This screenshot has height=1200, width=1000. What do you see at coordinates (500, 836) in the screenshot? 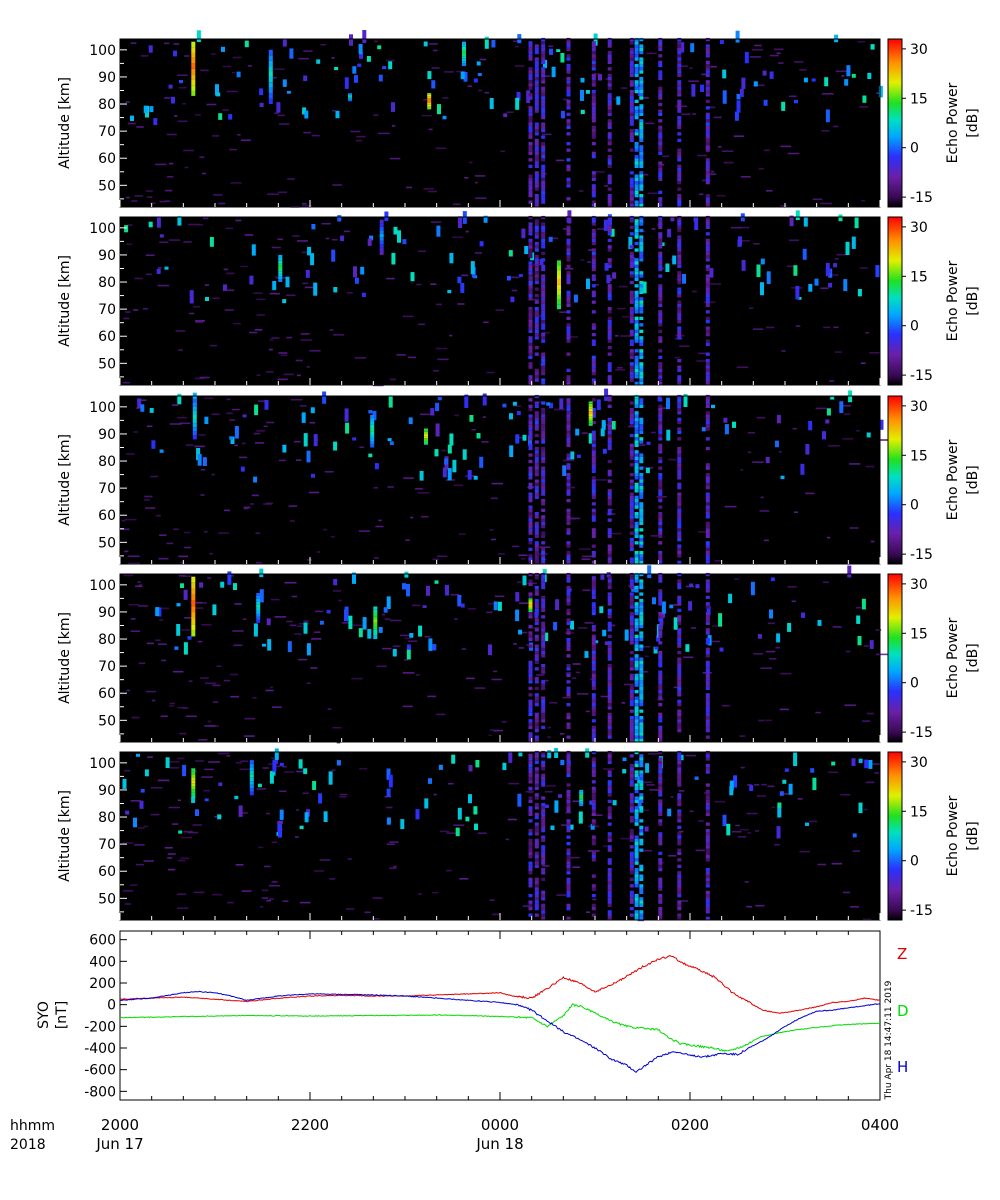
I see `heatmap-background` at bounding box center [500, 836].